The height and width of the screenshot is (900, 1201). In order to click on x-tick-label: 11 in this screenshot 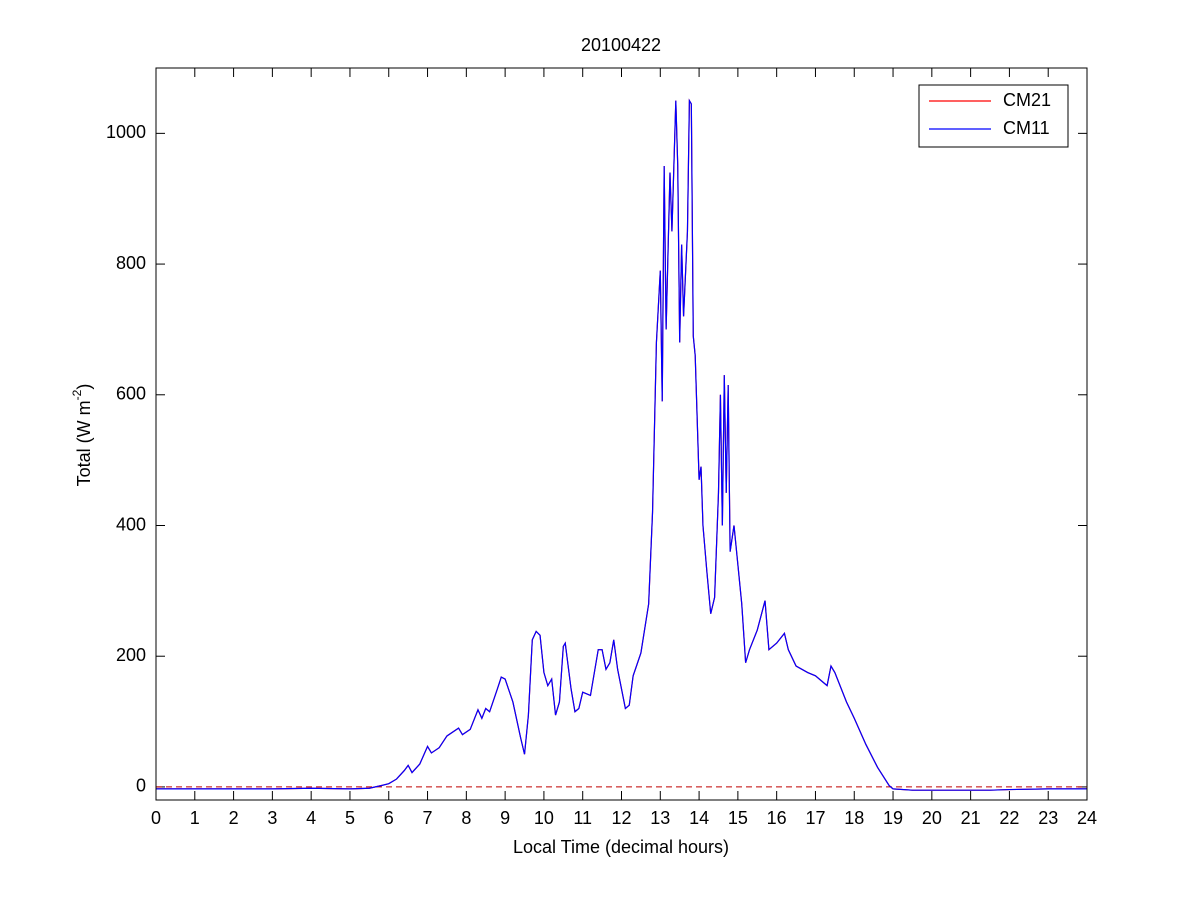, I will do `click(582, 818)`.